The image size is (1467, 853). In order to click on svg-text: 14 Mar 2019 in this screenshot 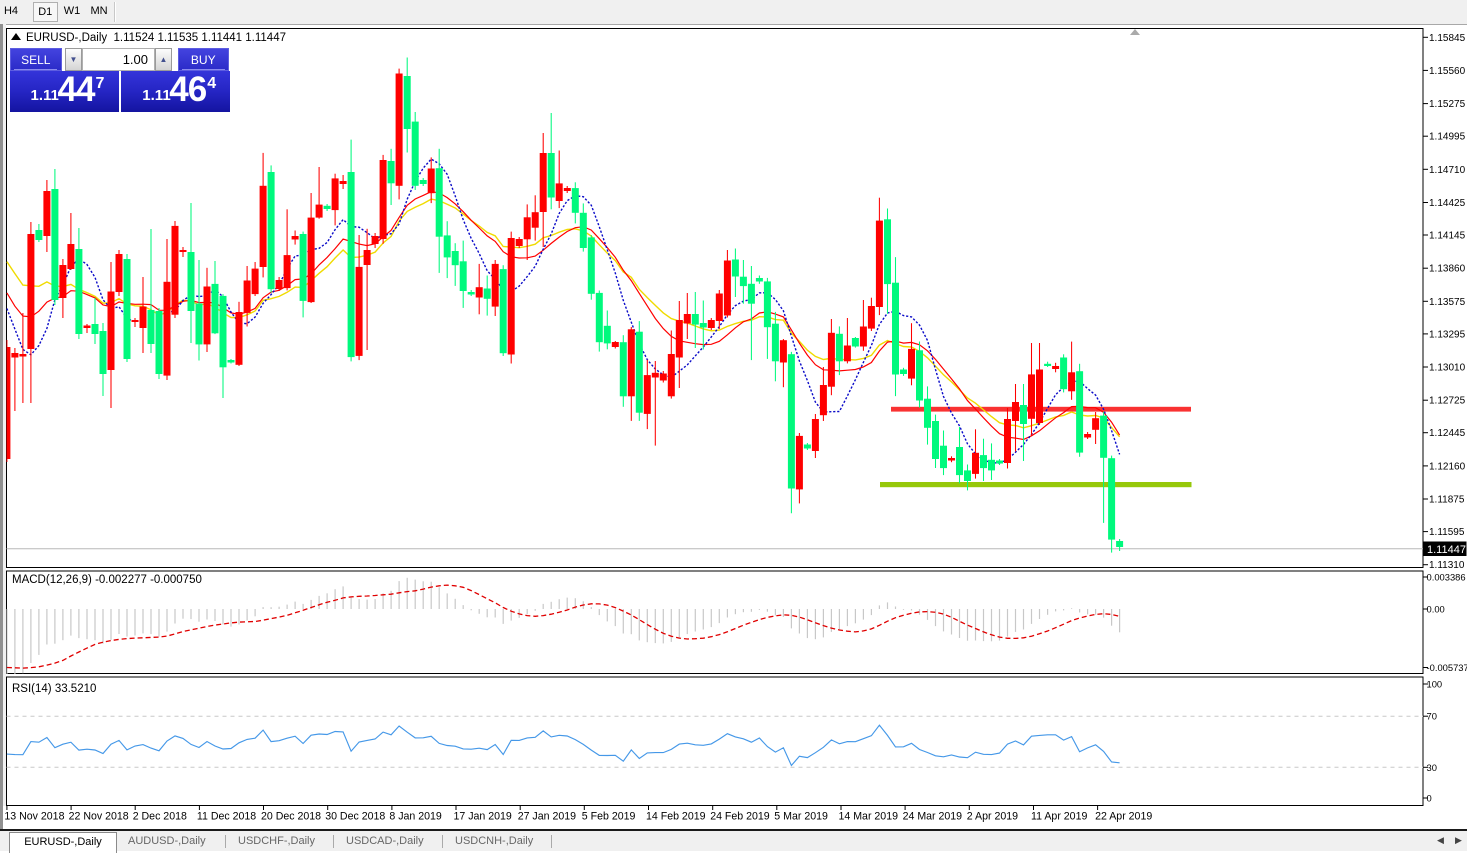, I will do `click(869, 817)`.